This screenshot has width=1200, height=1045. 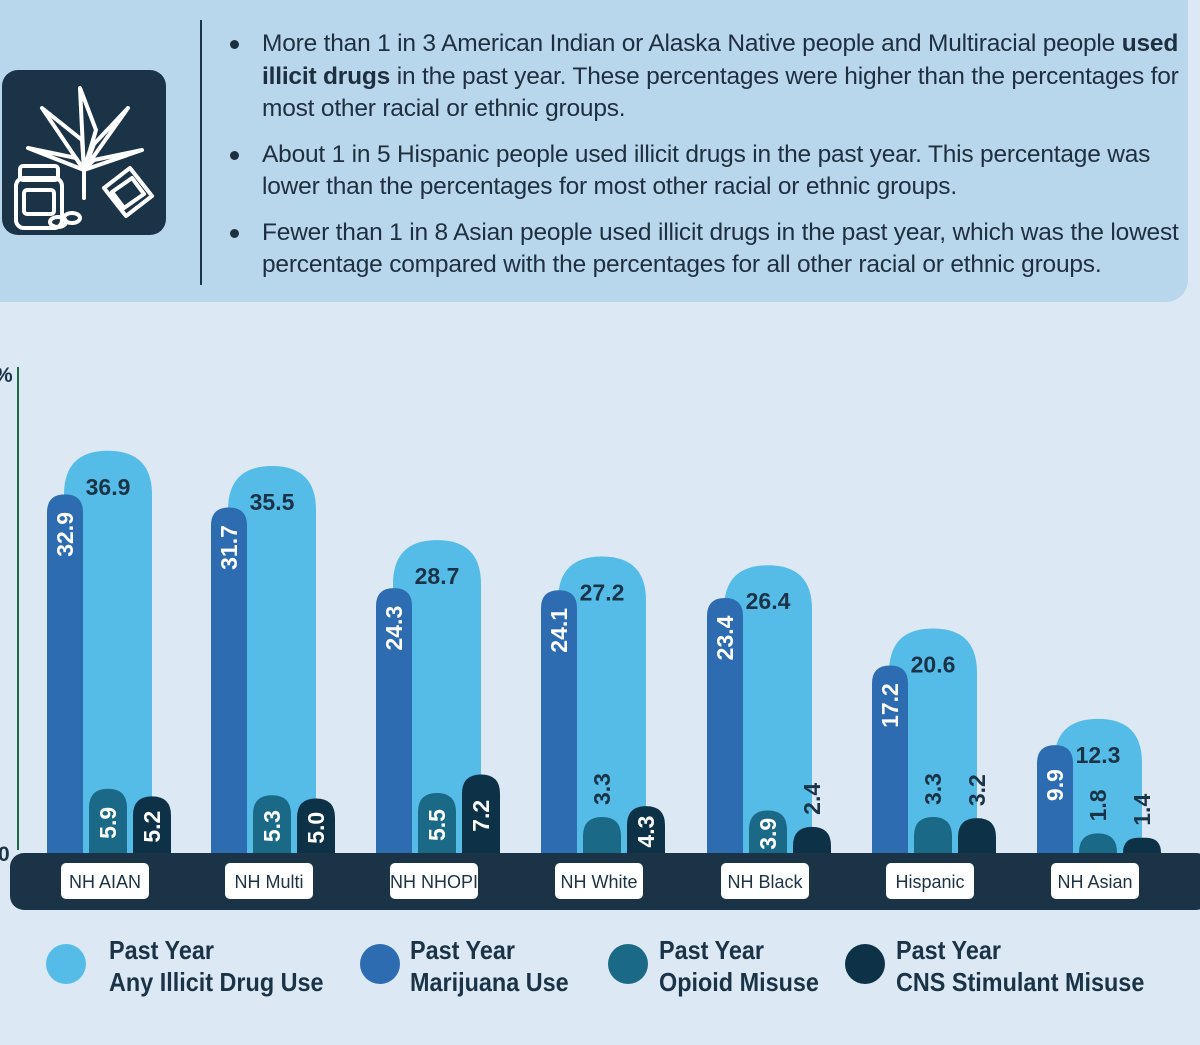 I want to click on data-label-any-illicit: 28.7, so click(x=437, y=576).